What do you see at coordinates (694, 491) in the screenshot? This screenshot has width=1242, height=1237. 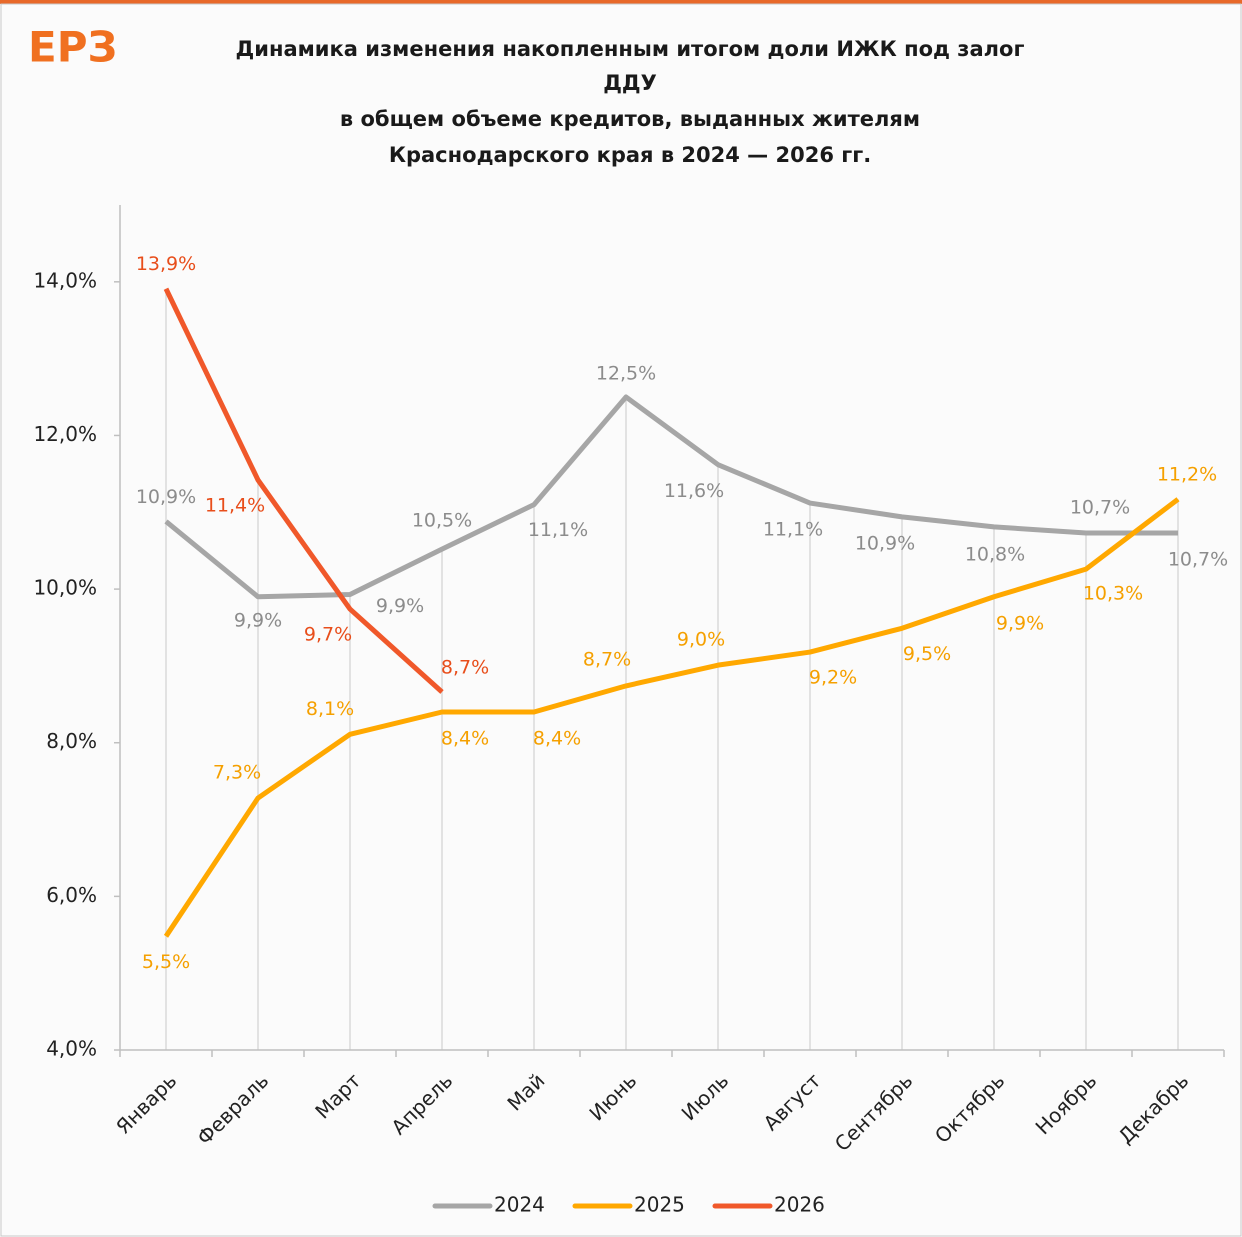 I see `data-label: 11,6%` at bounding box center [694, 491].